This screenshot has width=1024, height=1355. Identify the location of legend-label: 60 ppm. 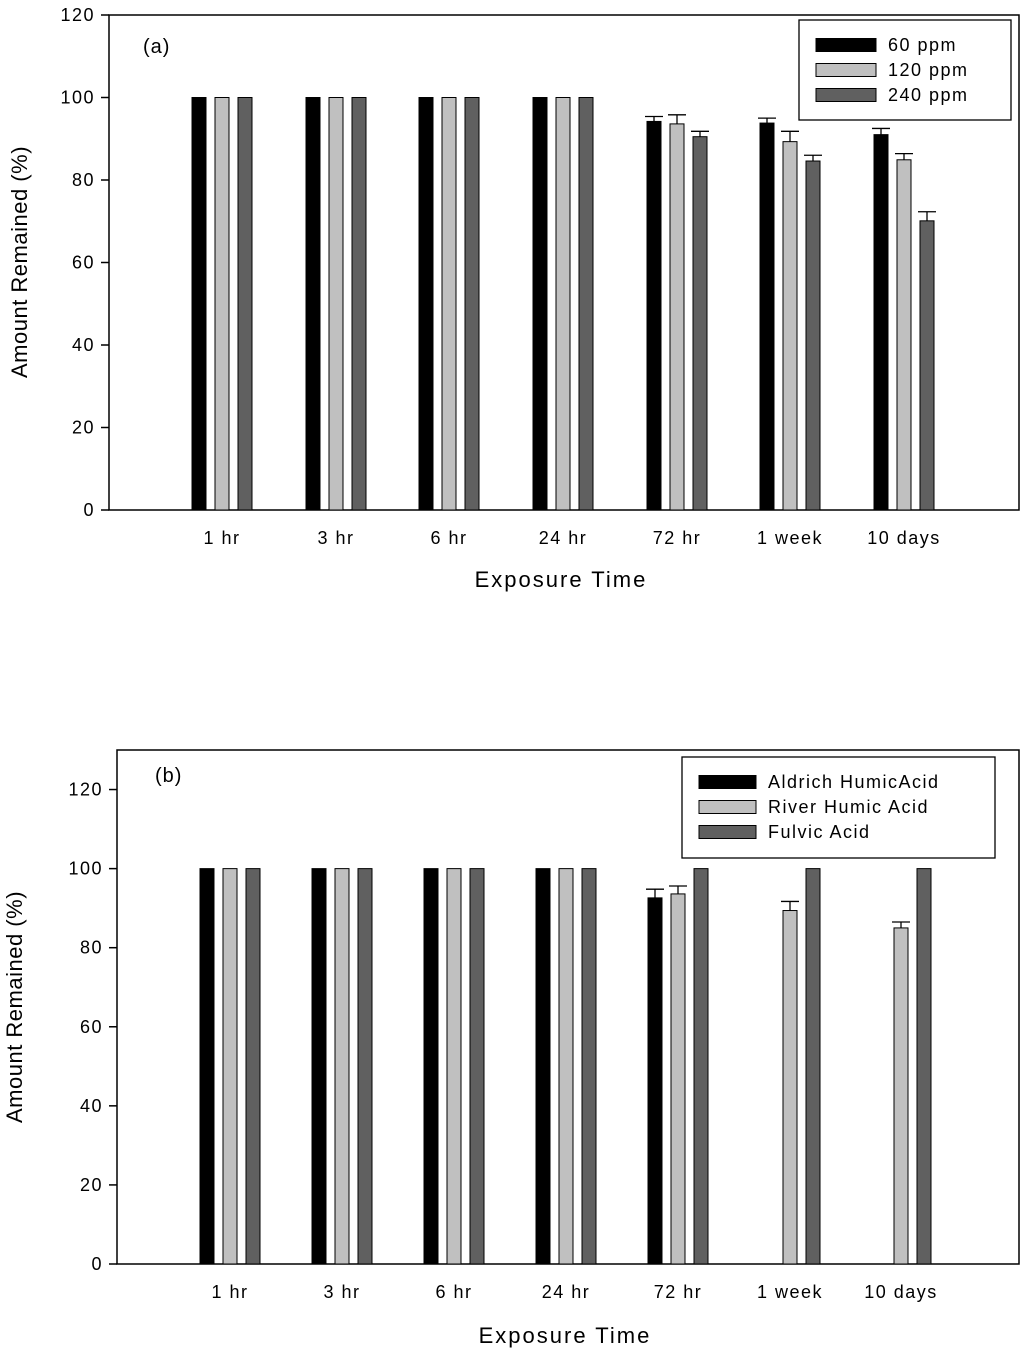
(922, 45).